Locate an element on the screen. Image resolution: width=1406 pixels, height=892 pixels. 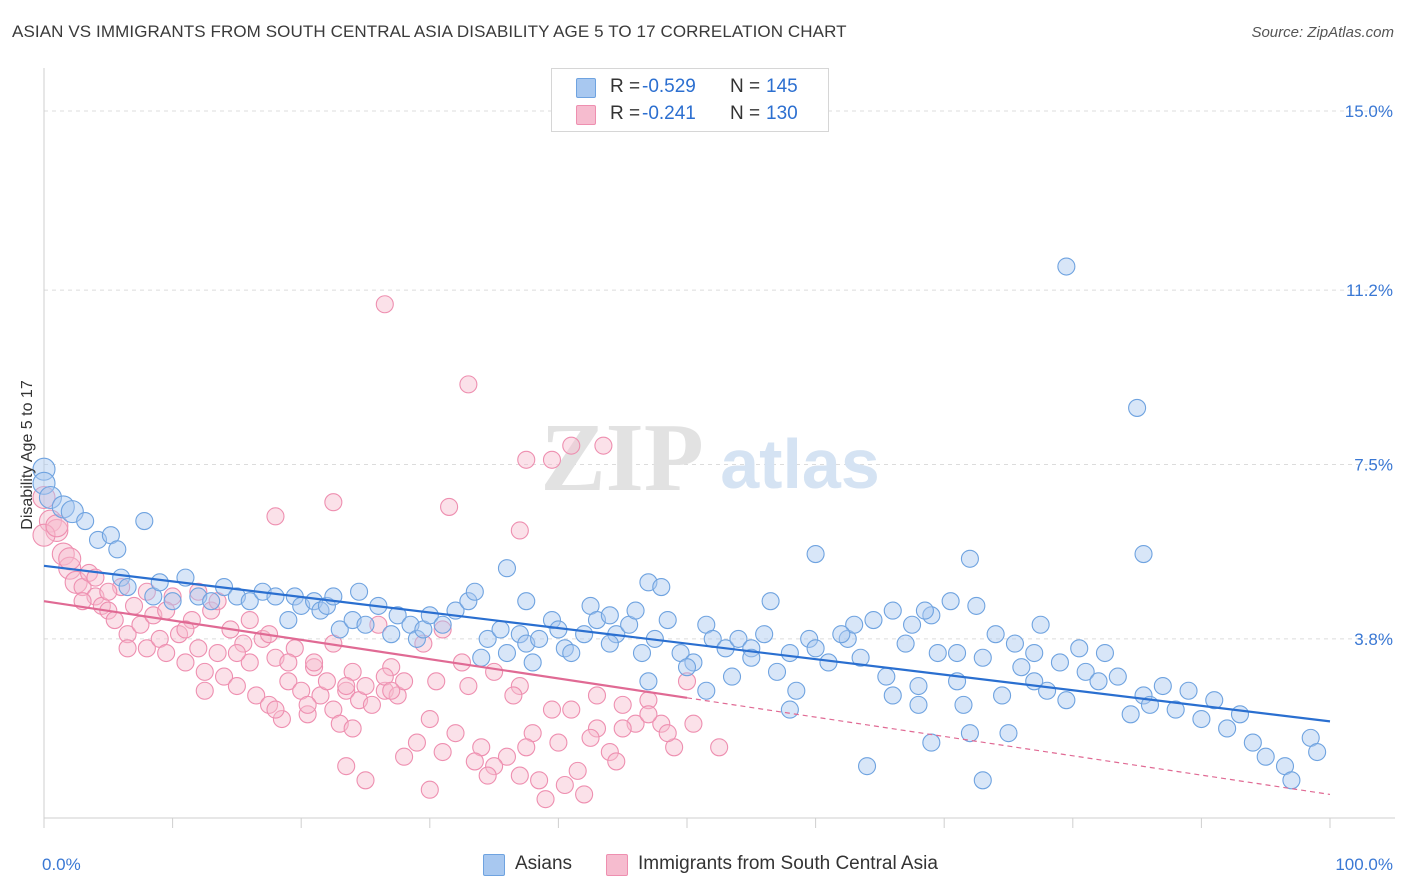
y-axis-label: Disability Age 5 to 17 is located at coordinates (27, 455).